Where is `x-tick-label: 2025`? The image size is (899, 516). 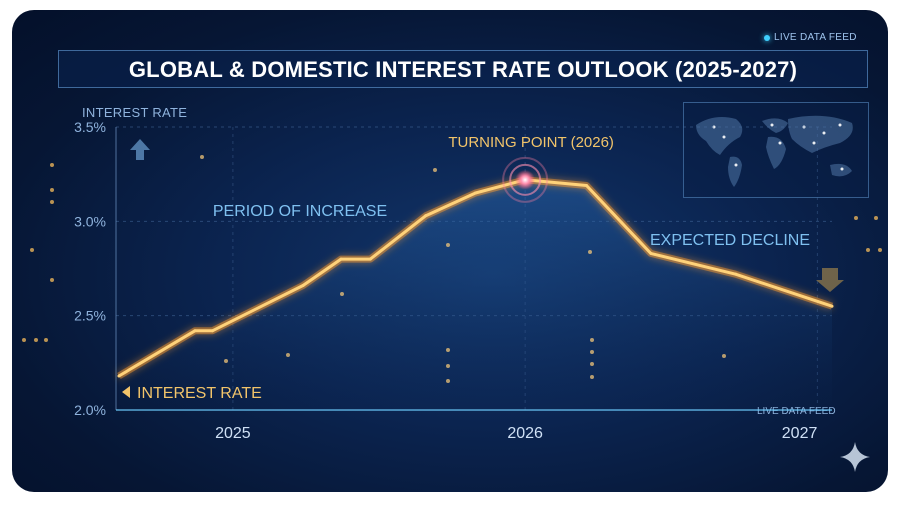
x-tick-label: 2025 is located at coordinates (233, 433).